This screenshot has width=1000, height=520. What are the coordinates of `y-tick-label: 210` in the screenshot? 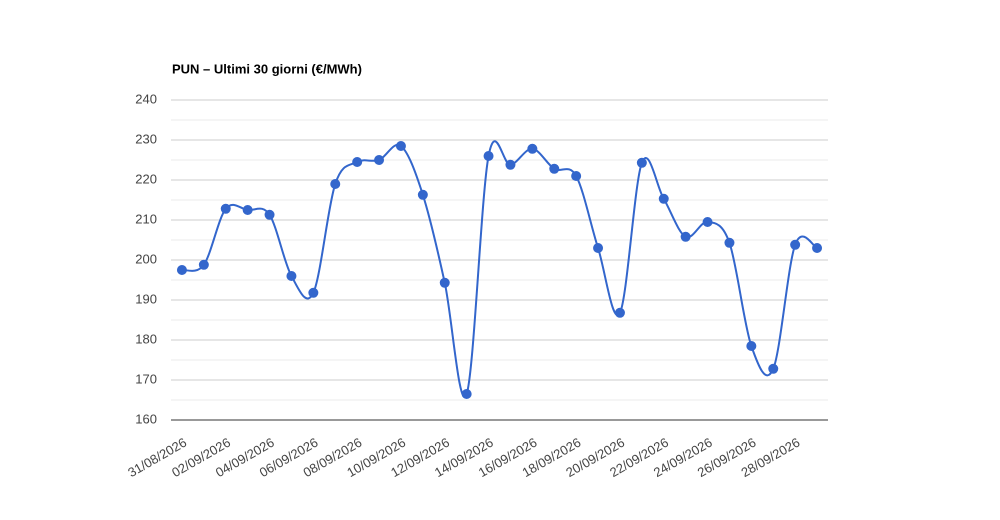 It's located at (146, 218).